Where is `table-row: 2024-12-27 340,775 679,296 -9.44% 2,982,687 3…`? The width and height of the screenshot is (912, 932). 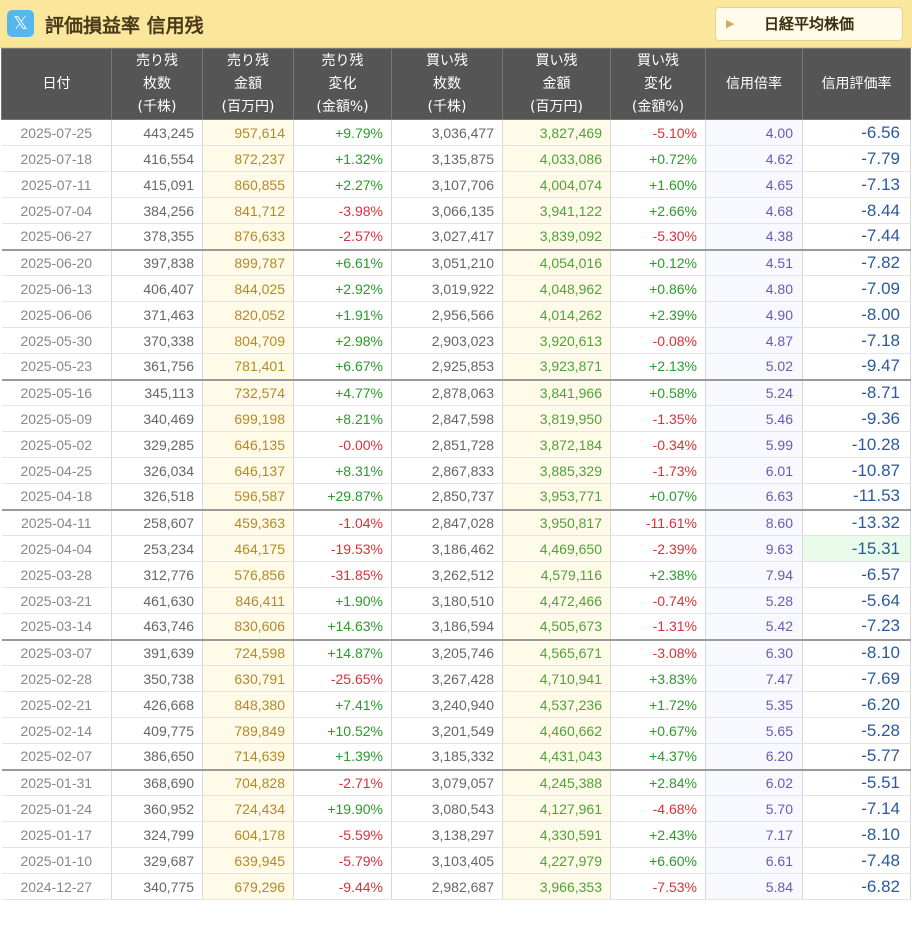
table-row: 2024-12-27 340,775 679,296 -9.44% 2,982,687 3… is located at coordinates (456, 886).